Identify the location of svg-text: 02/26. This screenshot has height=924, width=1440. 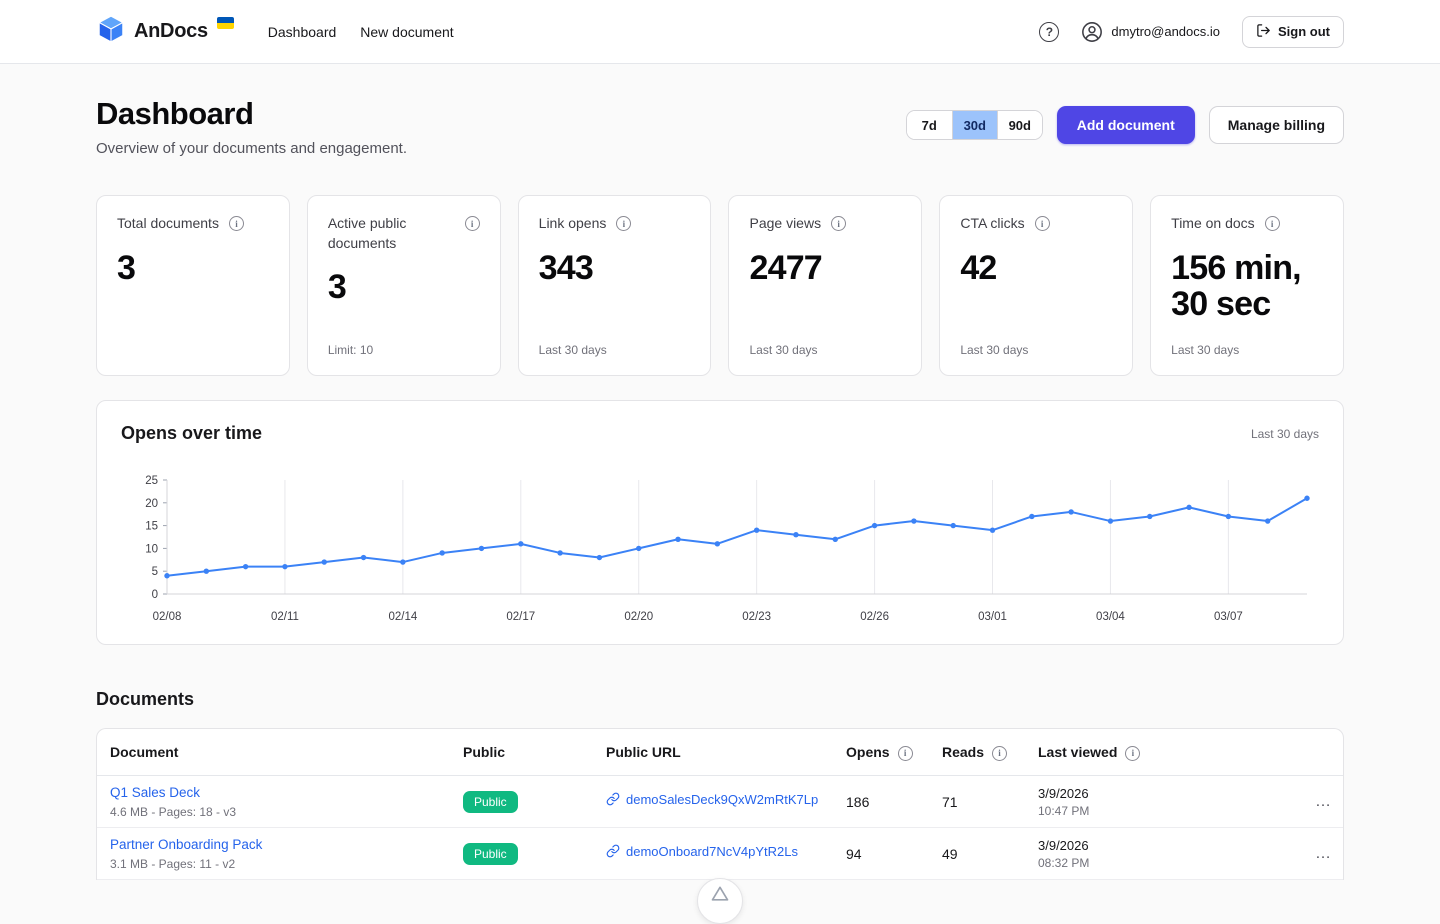
(874, 617).